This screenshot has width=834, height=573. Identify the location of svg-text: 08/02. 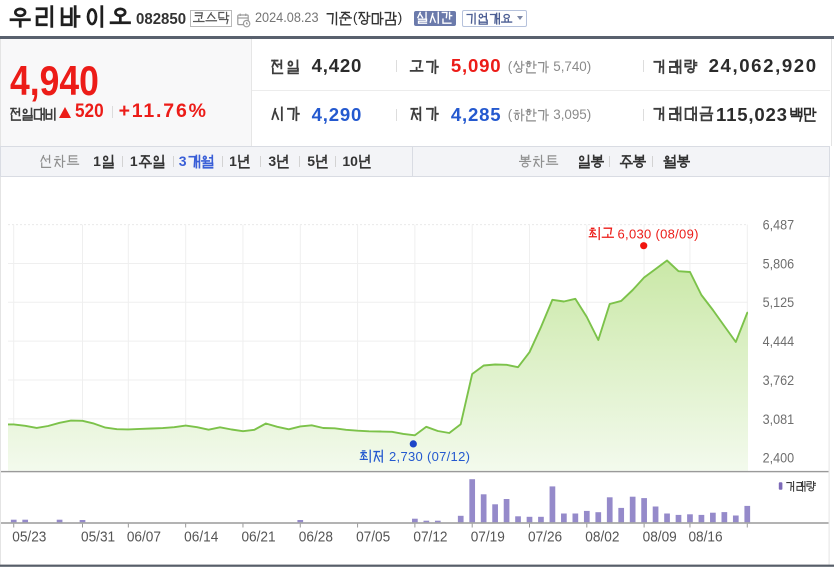
(602, 537).